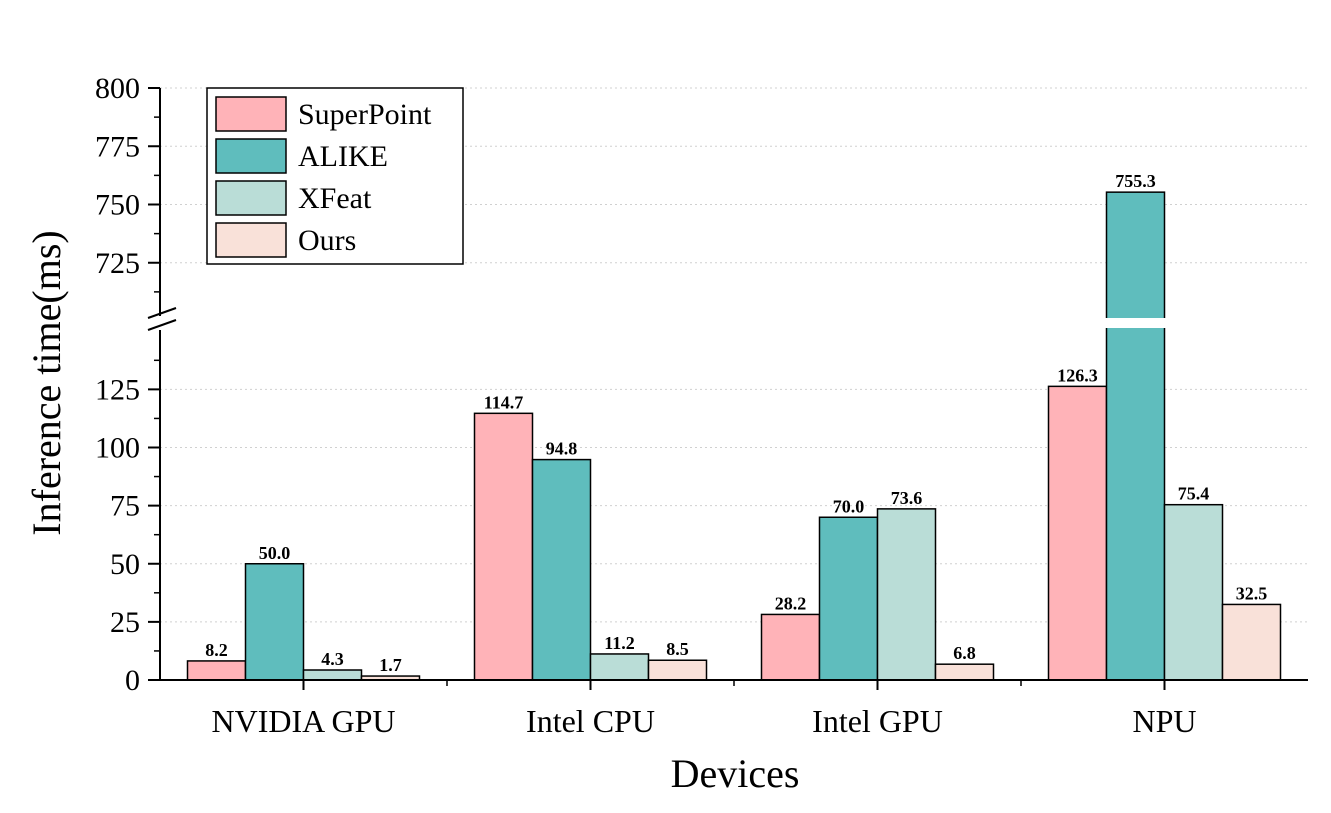  I want to click on x-tick-label: NPU, so click(1164, 721).